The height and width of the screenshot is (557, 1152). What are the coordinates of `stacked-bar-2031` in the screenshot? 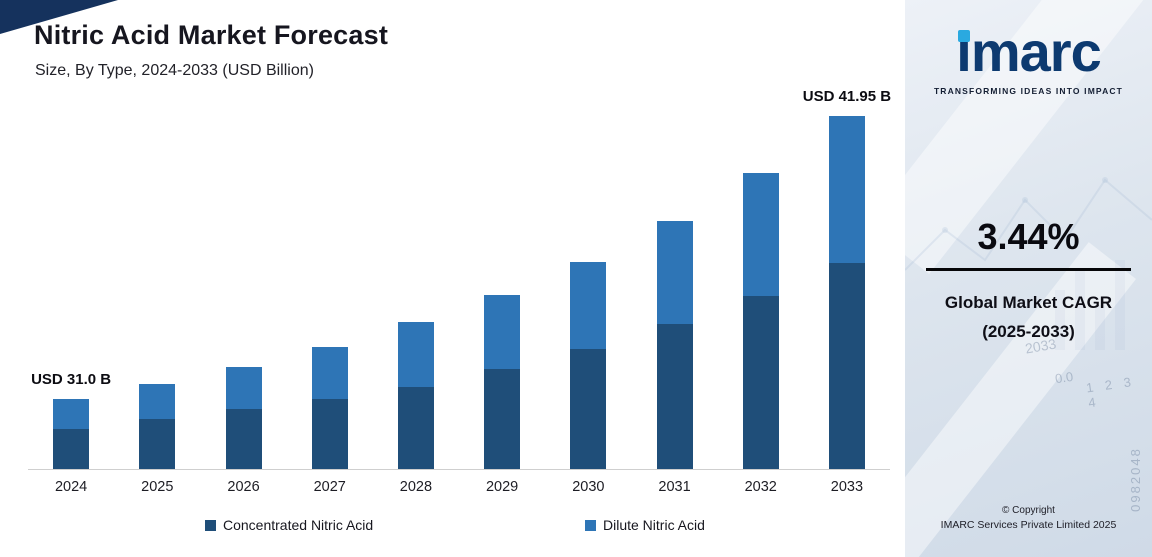 It's located at (674, 345).